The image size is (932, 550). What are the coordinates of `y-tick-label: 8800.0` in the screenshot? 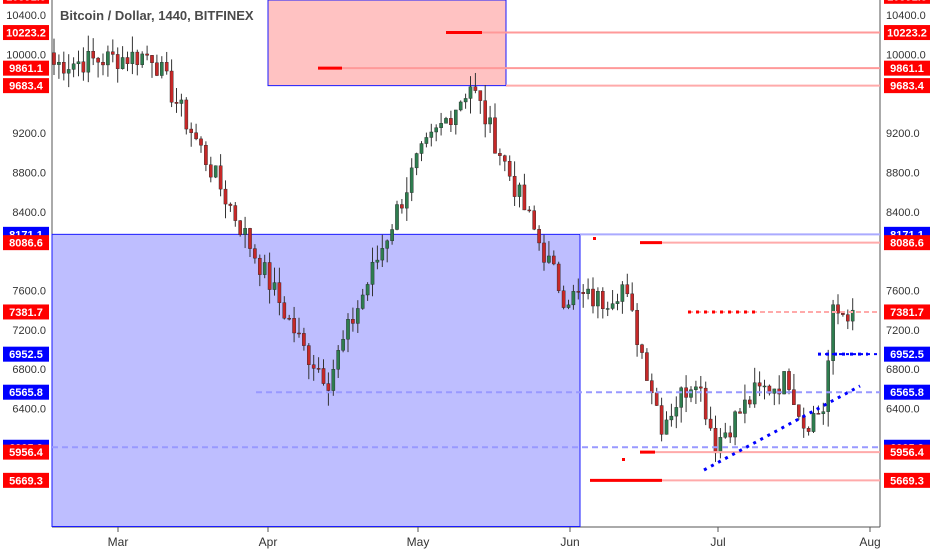 It's located at (903, 174).